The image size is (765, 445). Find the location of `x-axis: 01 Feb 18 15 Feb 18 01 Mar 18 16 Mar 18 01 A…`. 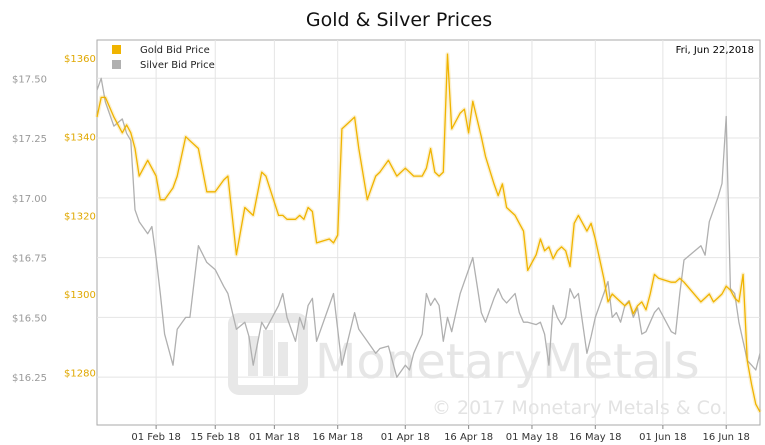

x-axis: 01 Feb 18 15 Feb 18 01 Mar 18 16 Mar 18 01 A… is located at coordinates (440, 434).